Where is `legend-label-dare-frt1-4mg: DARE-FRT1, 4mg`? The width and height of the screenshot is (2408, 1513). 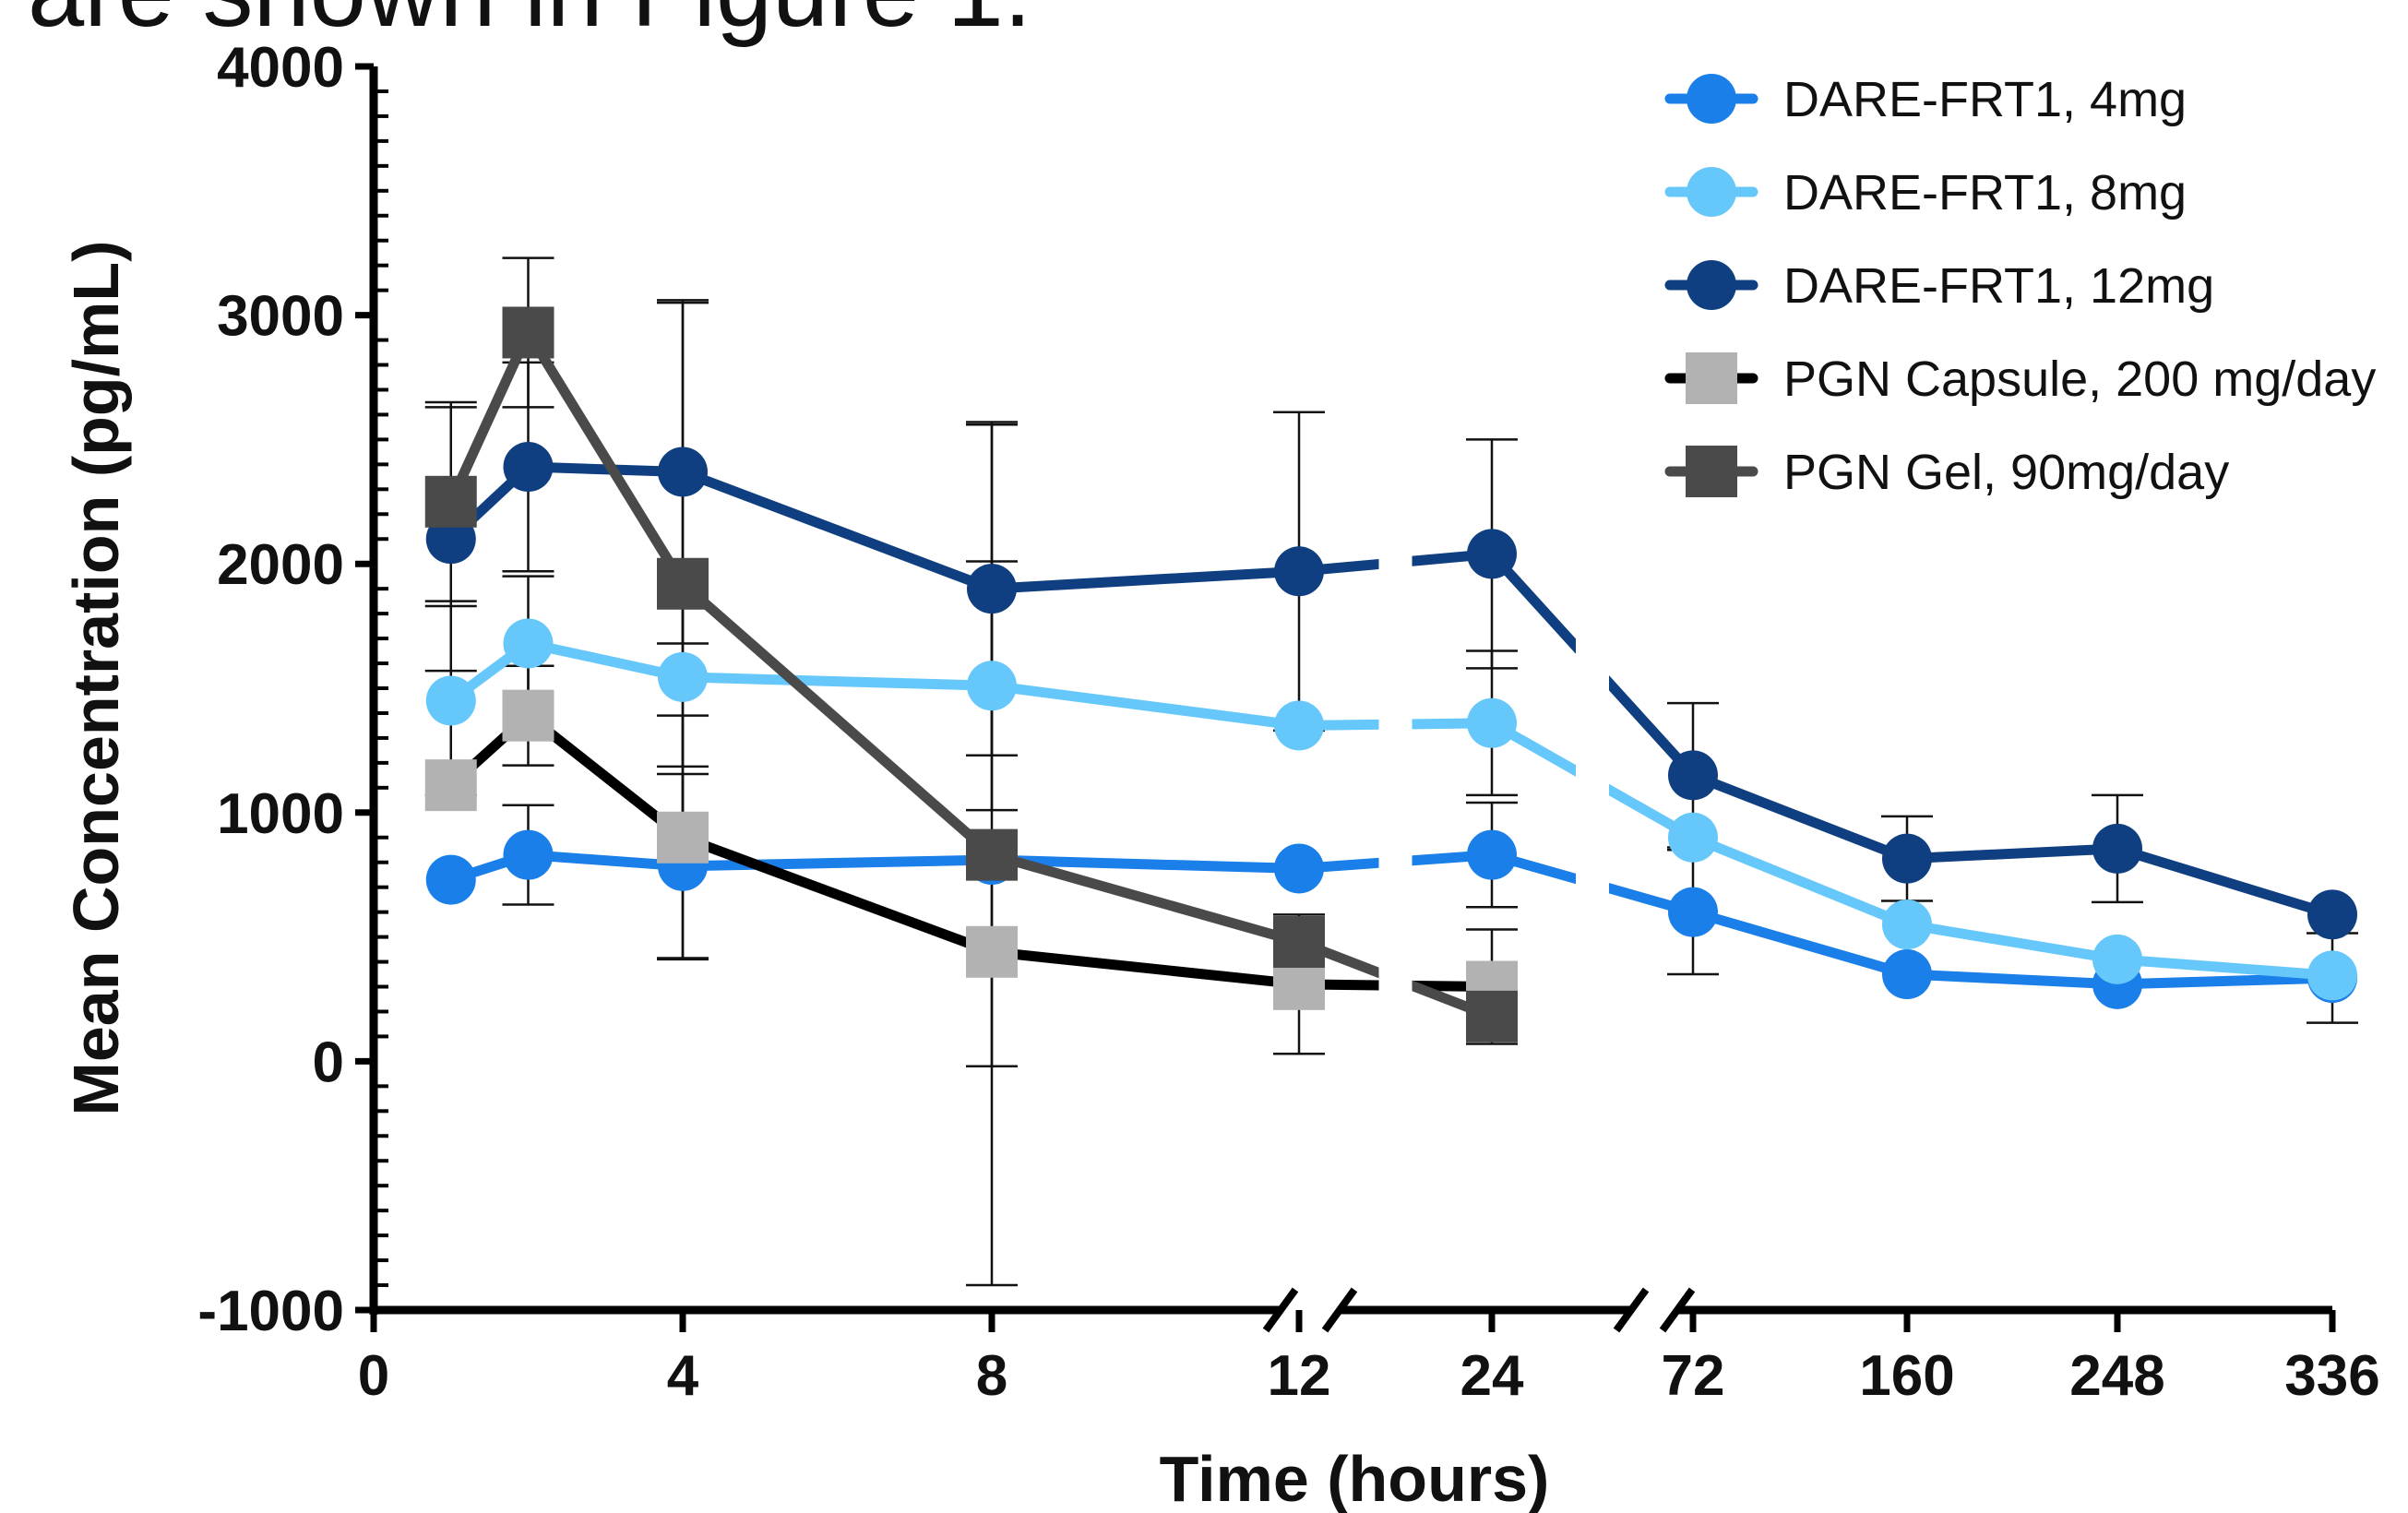 legend-label-dare-frt1-4mg: DARE-FRT1, 4mg is located at coordinates (1985, 99).